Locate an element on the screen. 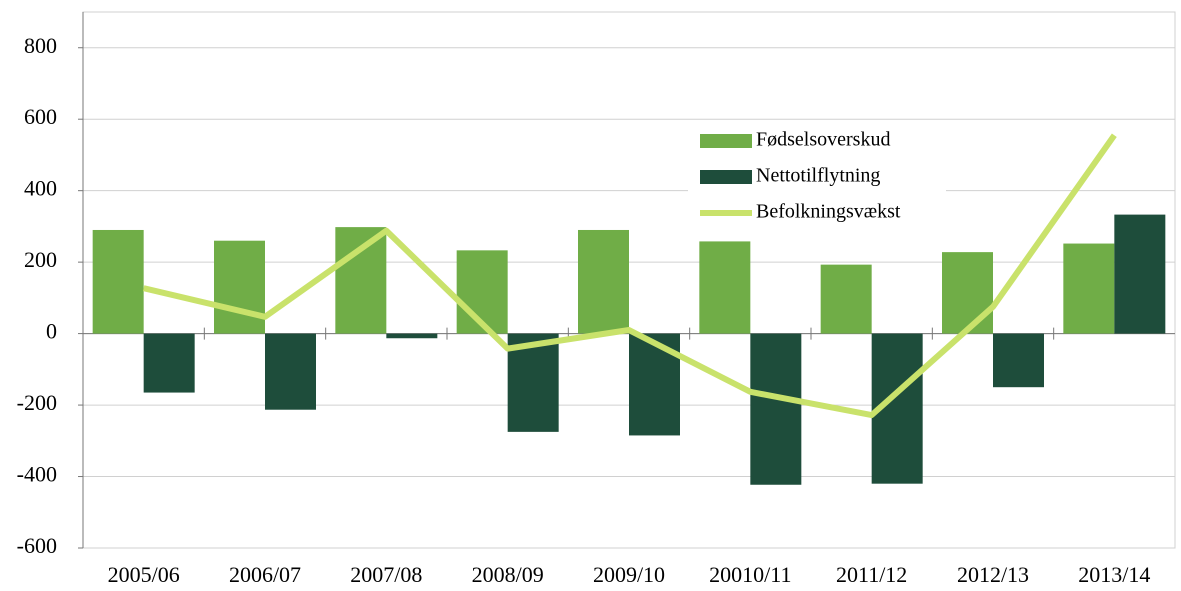 The height and width of the screenshot is (591, 1181). y-tick-label: 200 is located at coordinates (40, 259).